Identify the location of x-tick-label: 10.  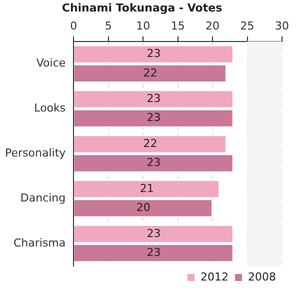
(143, 26).